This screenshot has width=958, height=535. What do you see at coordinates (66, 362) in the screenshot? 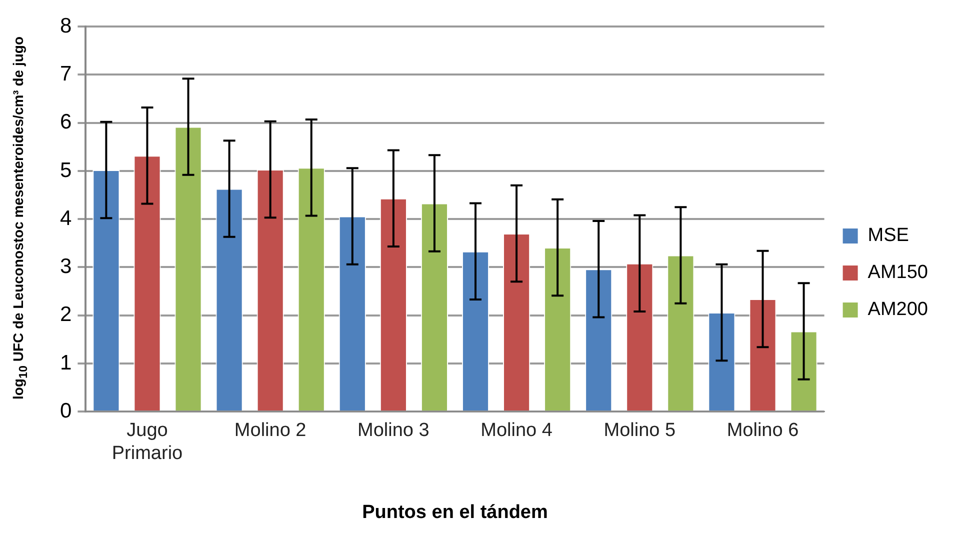
I see `y-tick-label: 1` at bounding box center [66, 362].